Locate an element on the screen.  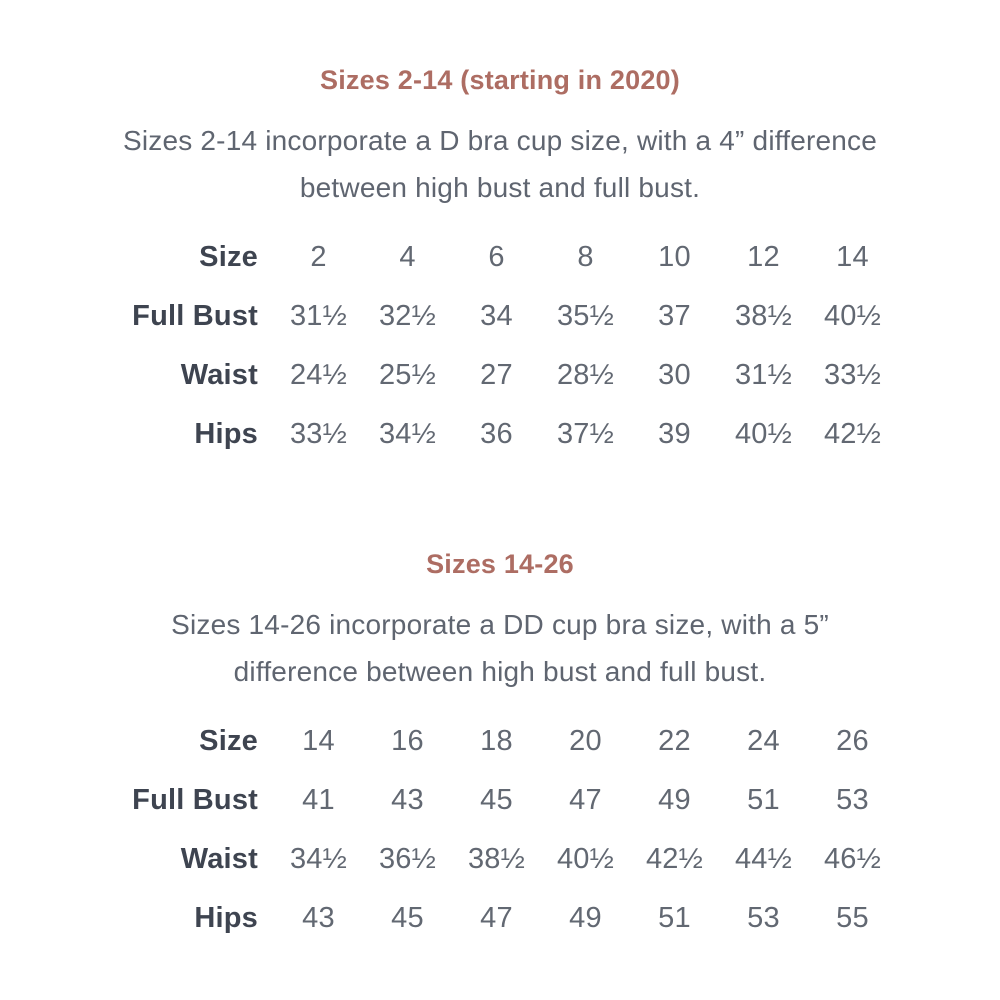
table-row-hips: Hips 43 45 47 49 51 53 55 is located at coordinates (500, 918).